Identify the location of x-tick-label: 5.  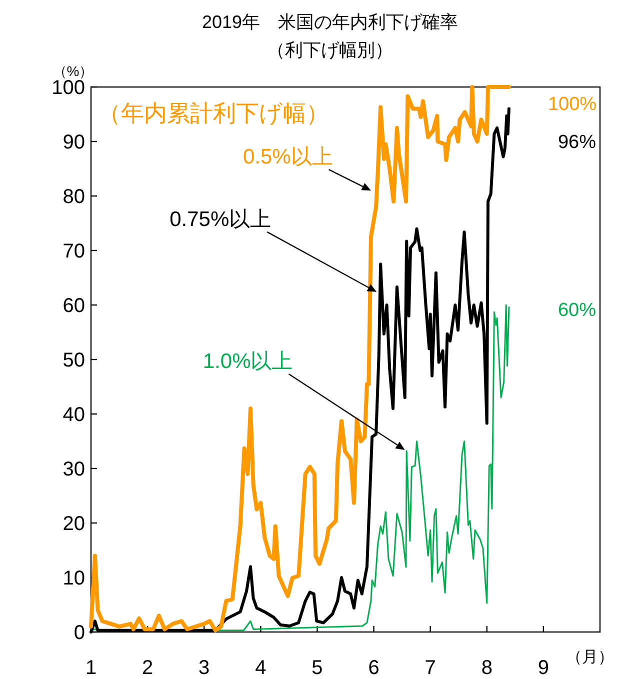
(317, 668).